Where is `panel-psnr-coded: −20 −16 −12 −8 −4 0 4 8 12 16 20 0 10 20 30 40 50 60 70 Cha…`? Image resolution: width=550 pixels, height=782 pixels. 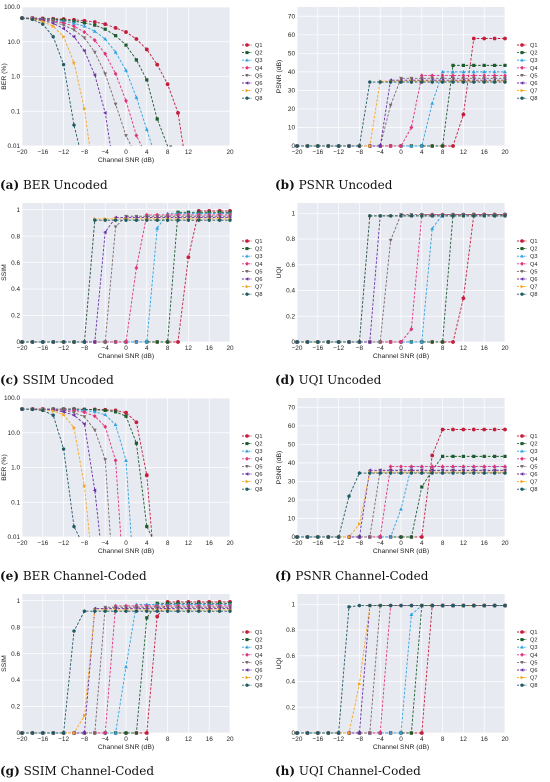
panel-psnr-coded: −20 −16 −12 −8 −4 0 4 8 12 16 20 0 10 20 30 40 50 60 70 Cha… is located at coordinates (412, 489).